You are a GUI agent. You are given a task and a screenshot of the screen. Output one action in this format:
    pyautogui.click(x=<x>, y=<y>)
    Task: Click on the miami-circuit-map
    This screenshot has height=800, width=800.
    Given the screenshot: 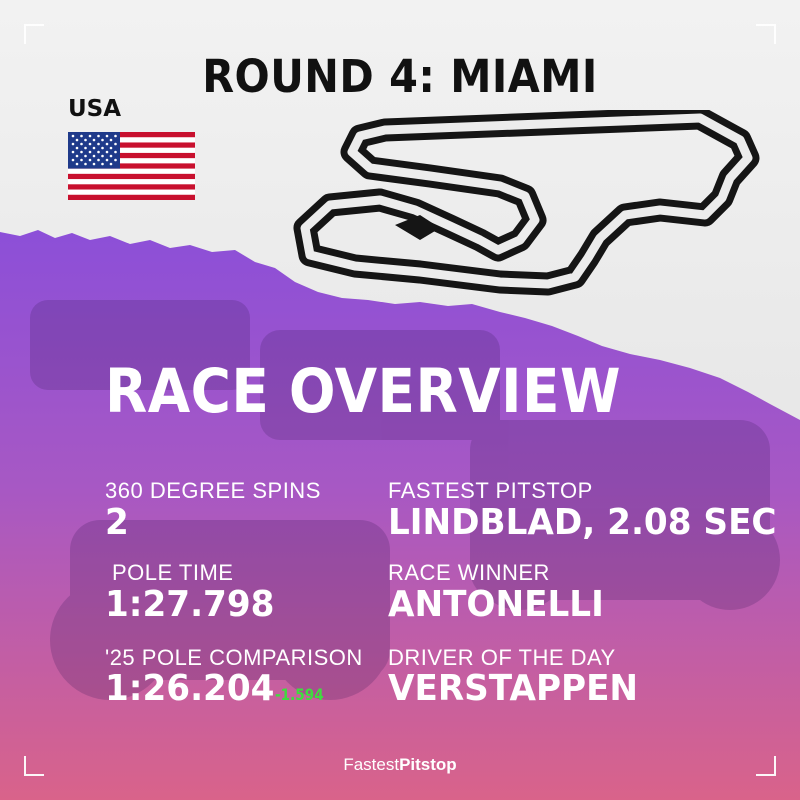 What is the action you would take?
    pyautogui.click(x=526, y=203)
    